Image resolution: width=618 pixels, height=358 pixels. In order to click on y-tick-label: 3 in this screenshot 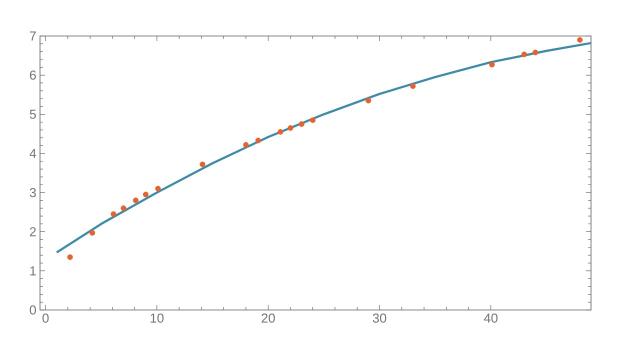, I will do `click(33, 193)`.